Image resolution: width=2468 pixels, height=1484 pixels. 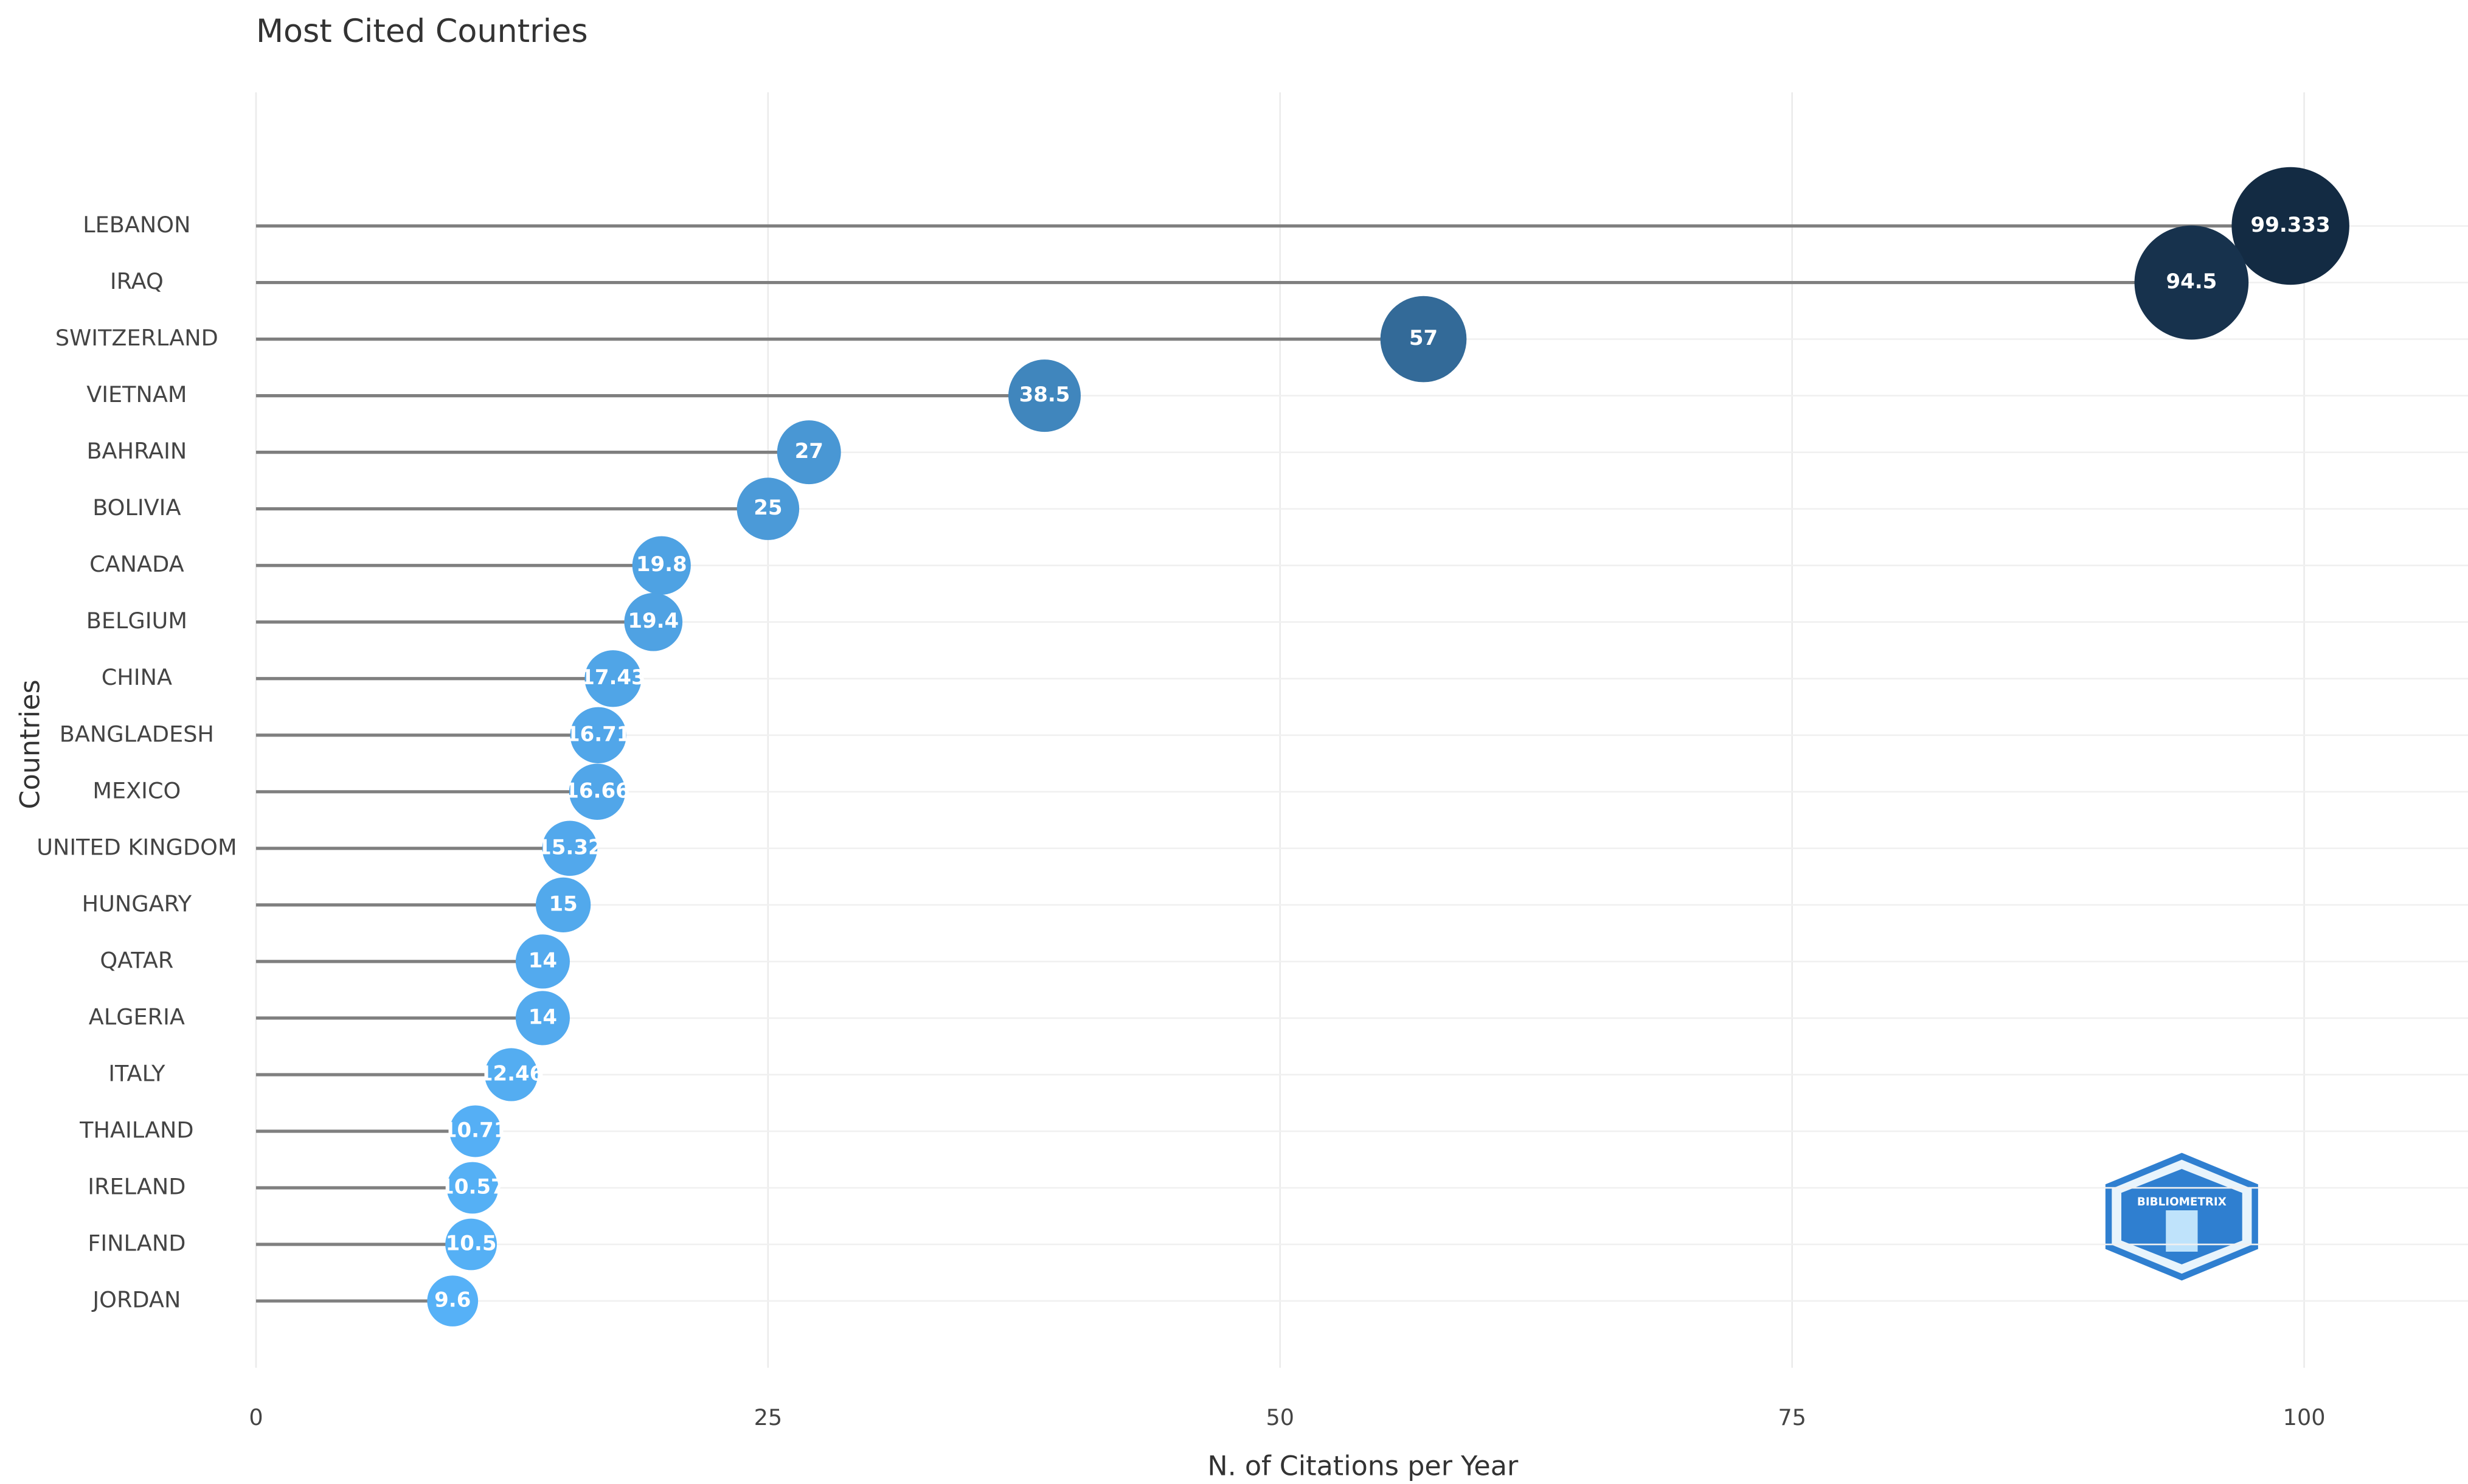 What do you see at coordinates (137, 734) in the screenshot?
I see `y-tick-label: BANGLADESH` at bounding box center [137, 734].